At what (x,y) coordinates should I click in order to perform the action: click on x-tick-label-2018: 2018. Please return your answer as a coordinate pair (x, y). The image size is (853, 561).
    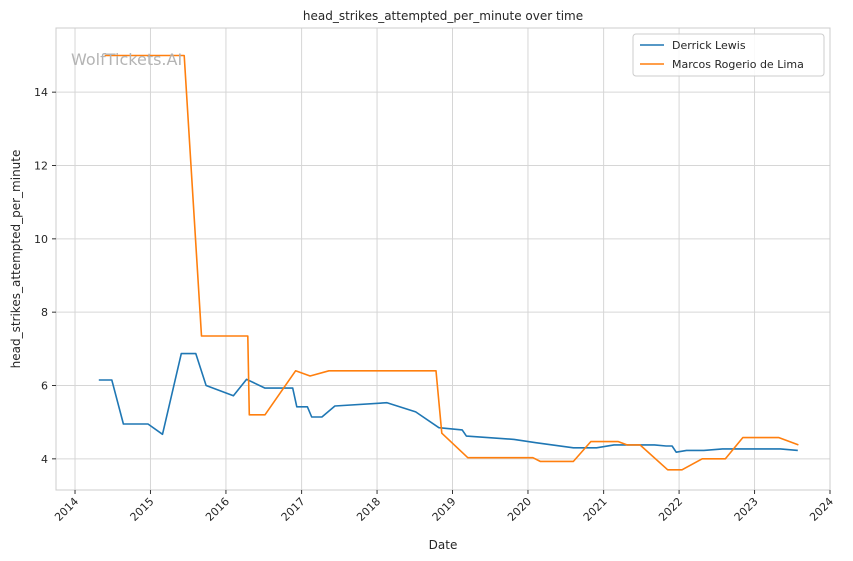
    Looking at the image, I should click on (368, 509).